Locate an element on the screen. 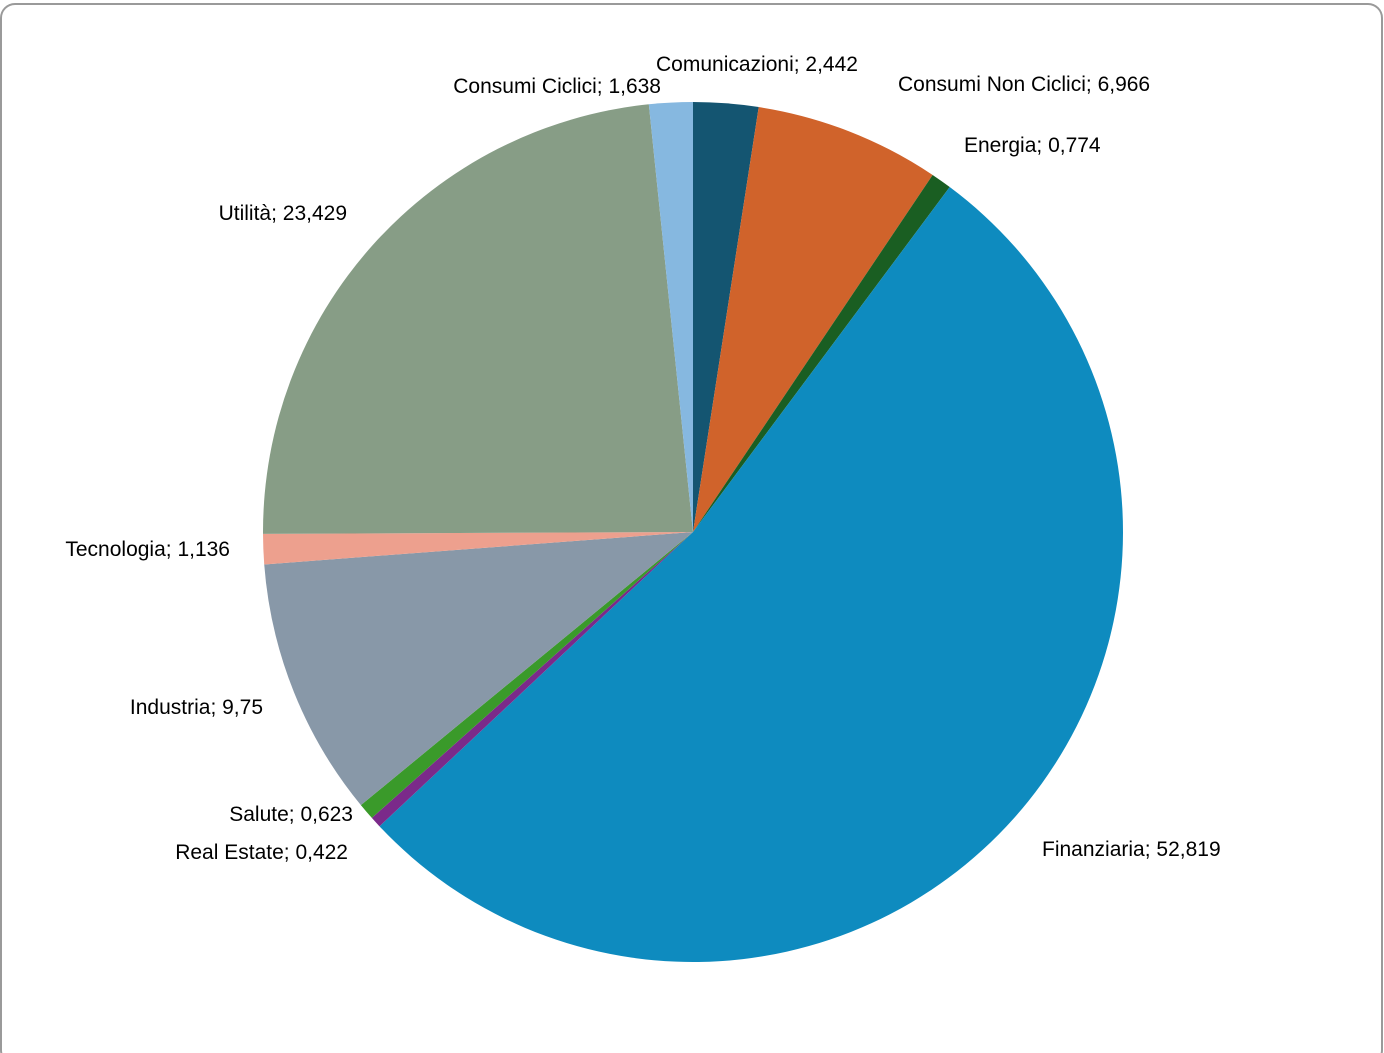 This screenshot has height=1053, width=1384. data-label: Consumi Ciclici; 1,638 is located at coordinates (557, 86).